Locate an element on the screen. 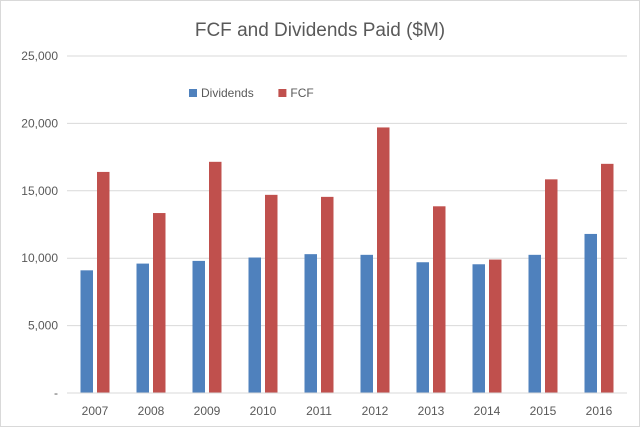  x-tick-label: 2016 is located at coordinates (599, 411).